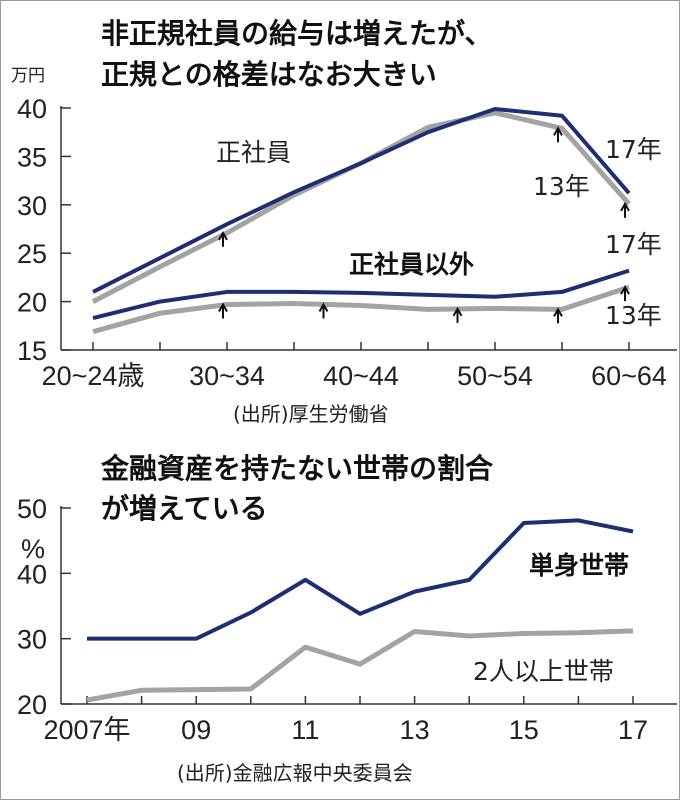 The height and width of the screenshot is (801, 680). Describe the element at coordinates (629, 376) in the screenshot. I see `chart1-x-tick-label: 60~64` at that location.